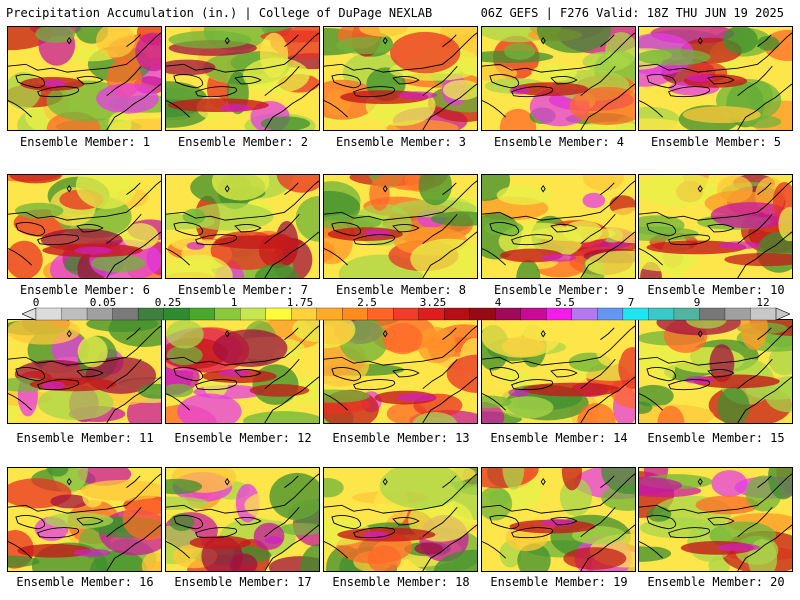 The width and height of the screenshot is (800, 600). Describe the element at coordinates (36, 302) in the screenshot. I see `colorbar-tick-label: 0` at that location.